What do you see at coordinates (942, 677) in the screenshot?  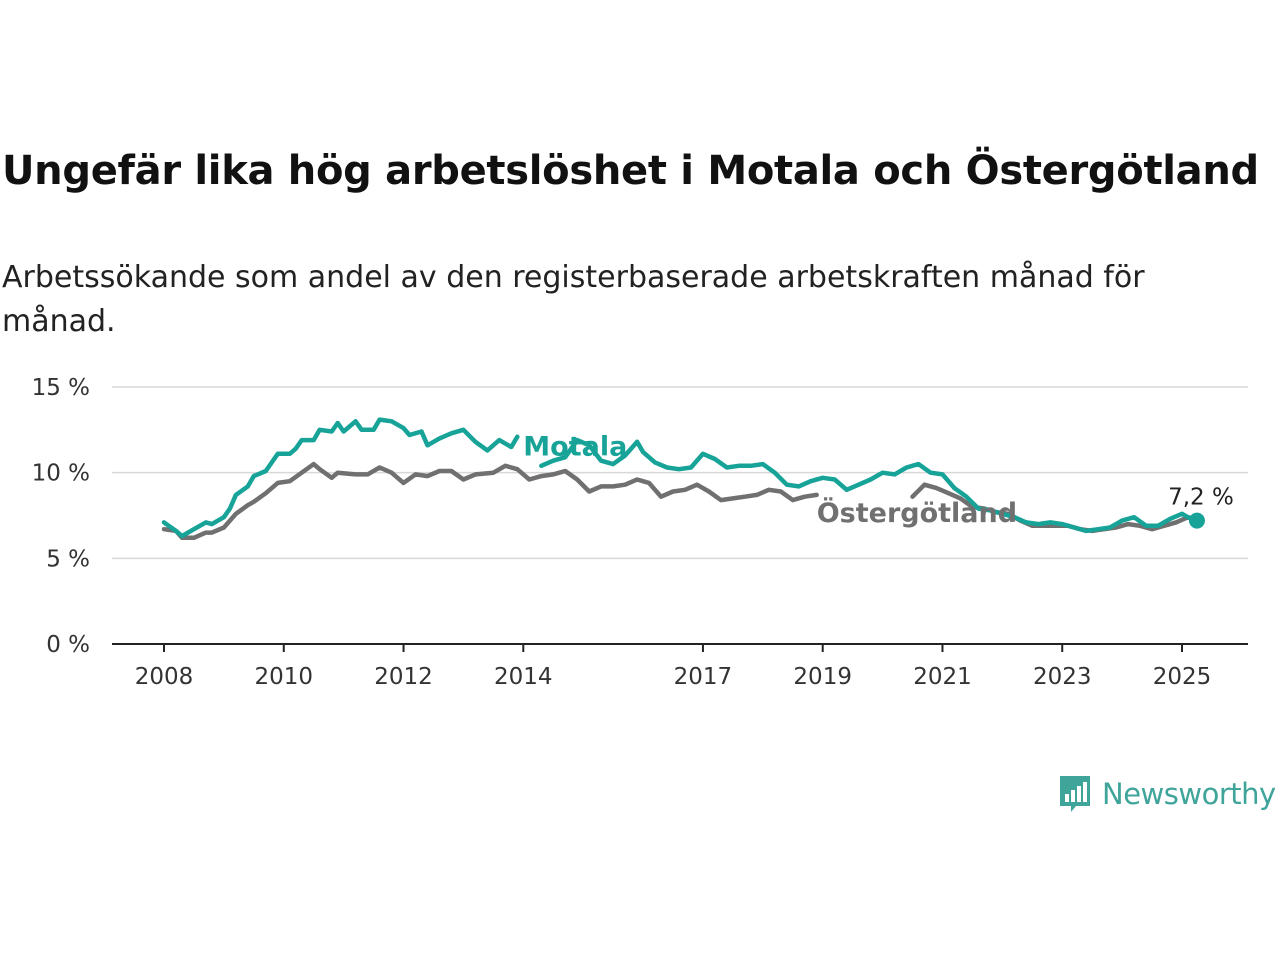 I see `x-tick-label: 2021` at bounding box center [942, 677].